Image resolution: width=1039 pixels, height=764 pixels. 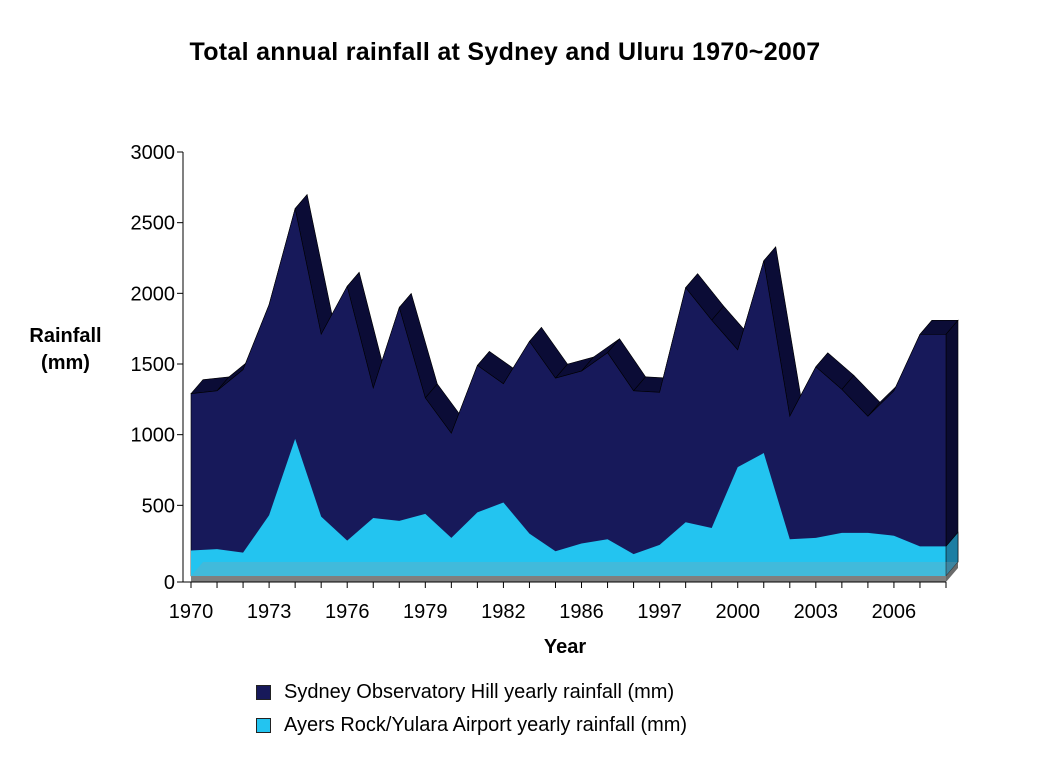 I want to click on y-tick-label: 2000, so click(x=153, y=294).